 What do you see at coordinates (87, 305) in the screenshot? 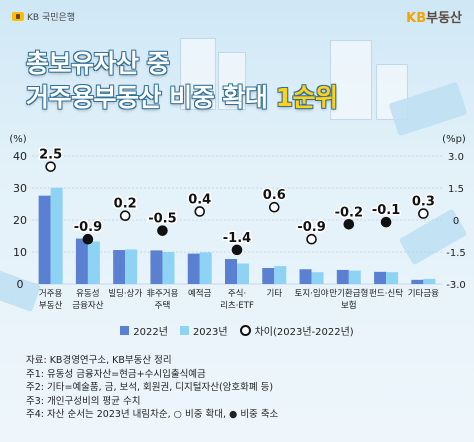
I see `category-label: 금융자산` at bounding box center [87, 305].